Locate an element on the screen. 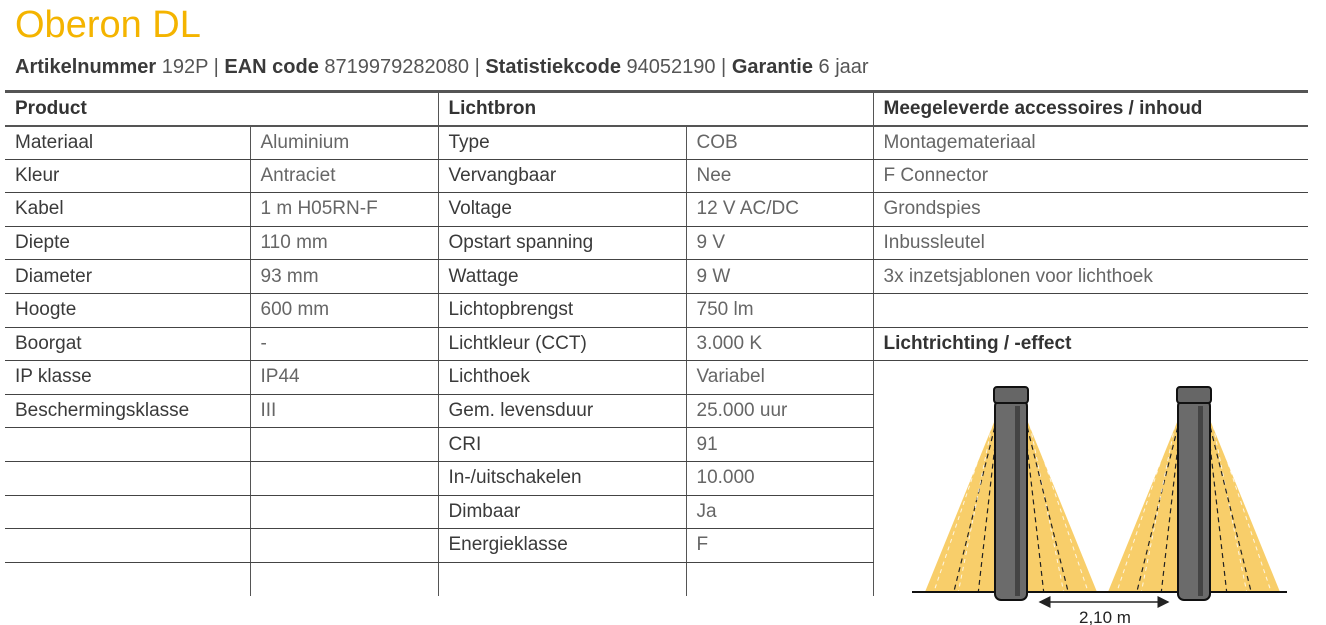 The image size is (1326, 625). lichtbron-label: Energieklasse is located at coordinates (562, 545).